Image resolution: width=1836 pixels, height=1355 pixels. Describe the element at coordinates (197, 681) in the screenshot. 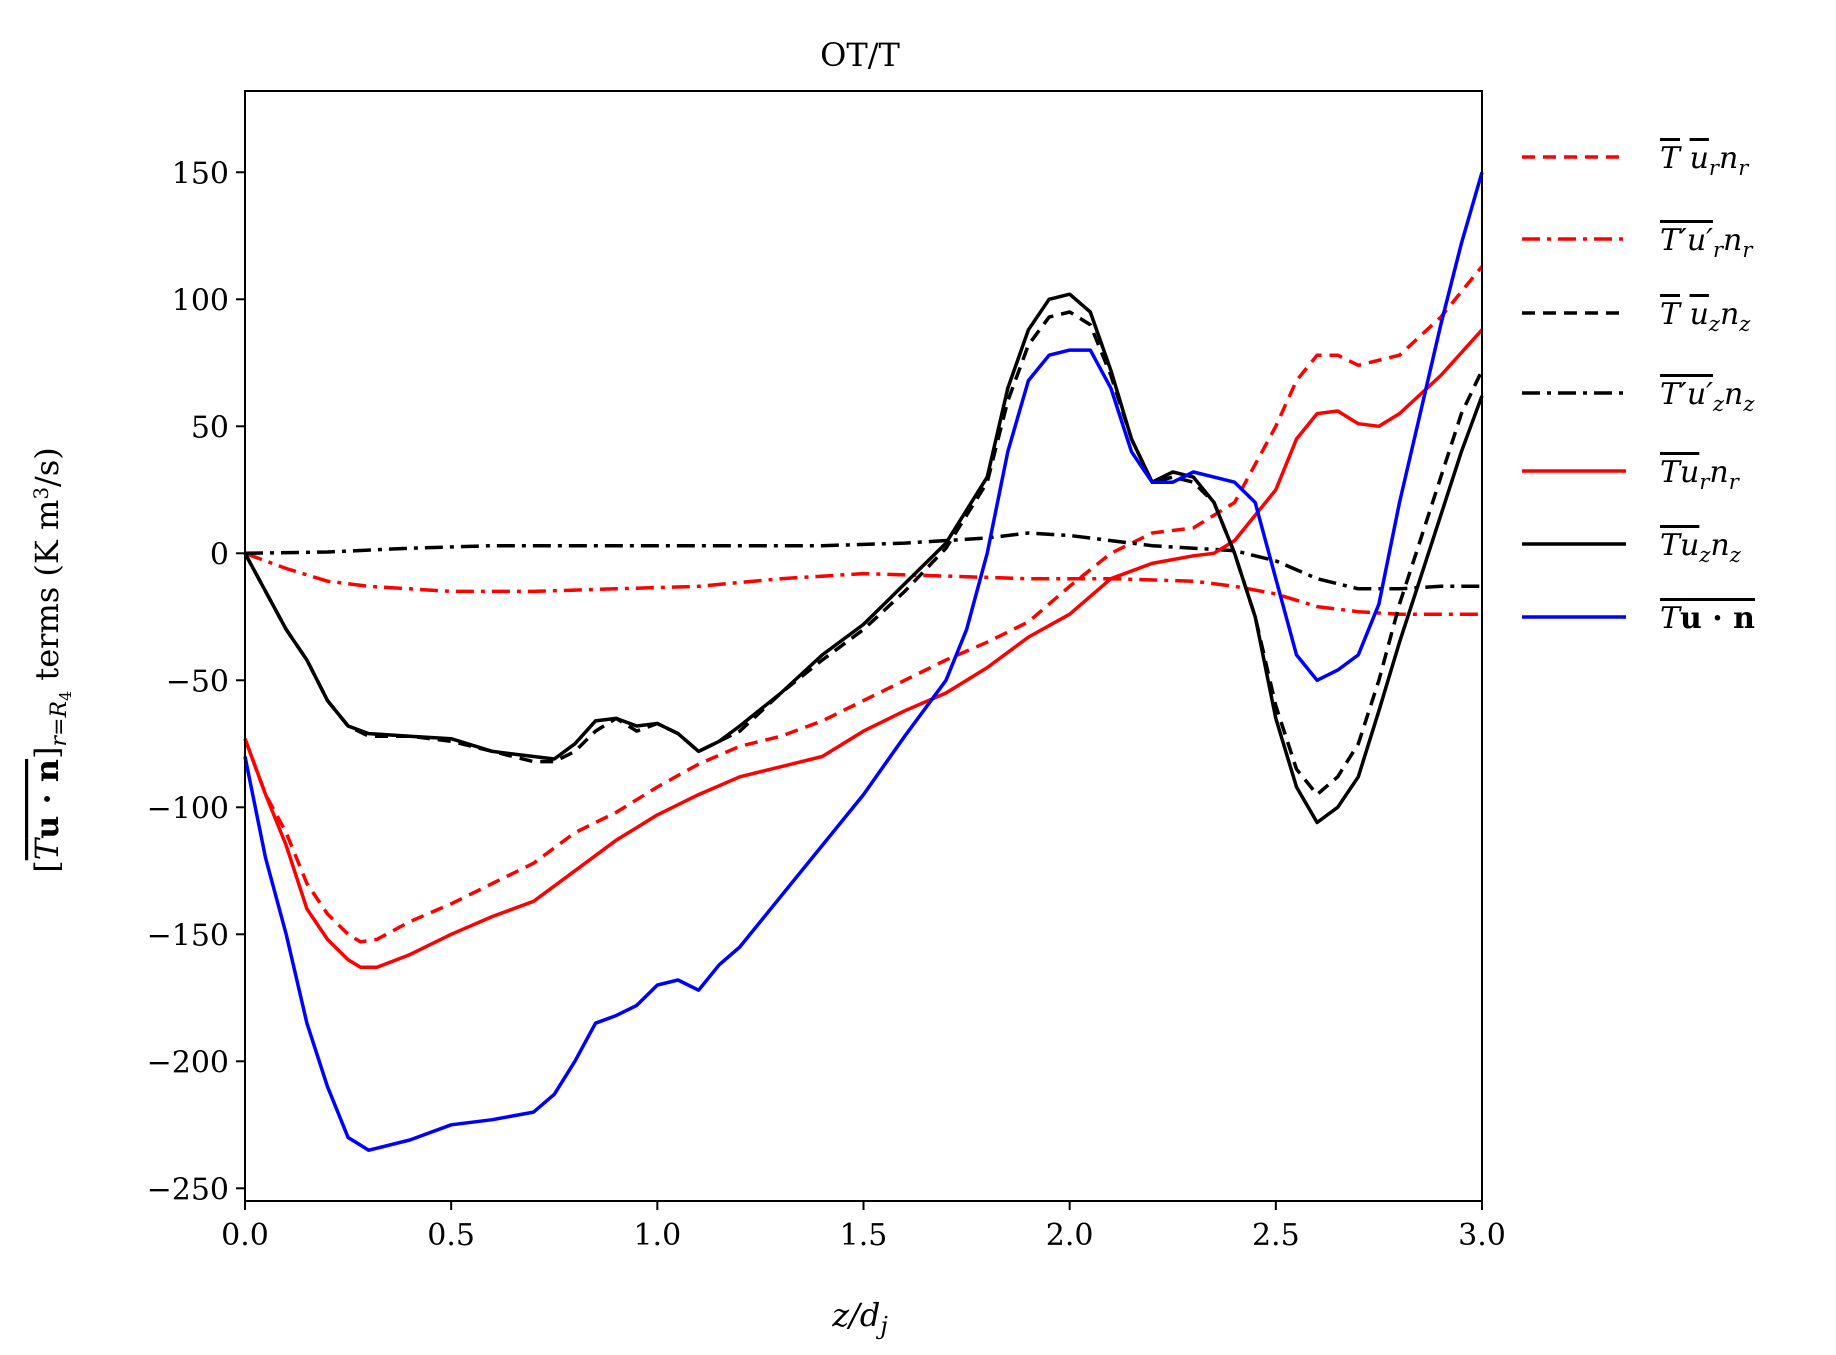

I see `y-tick-label: −50` at that location.